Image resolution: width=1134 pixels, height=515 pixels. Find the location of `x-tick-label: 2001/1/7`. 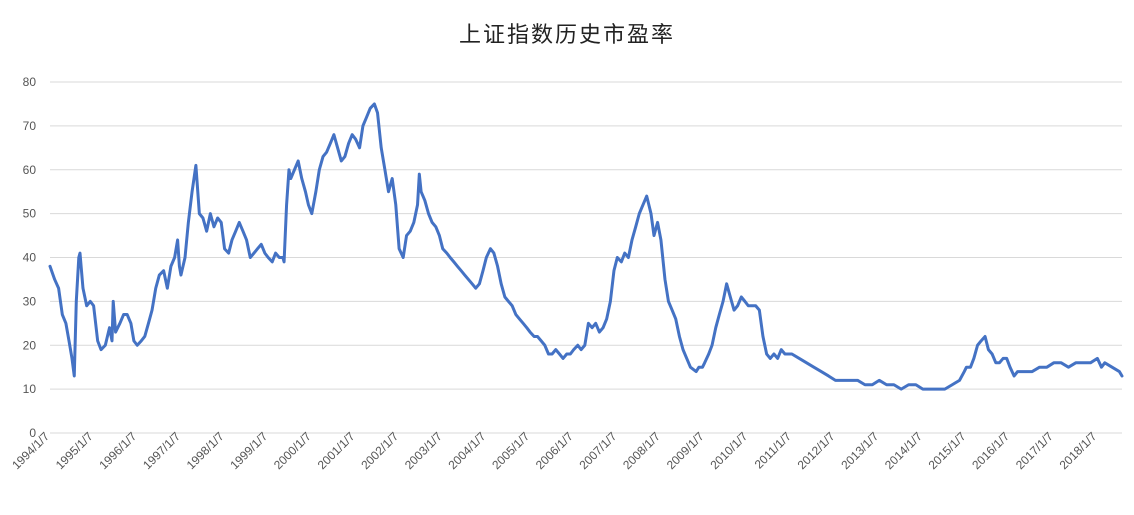

x-tick-label: 2001/1/7 is located at coordinates (336, 450).